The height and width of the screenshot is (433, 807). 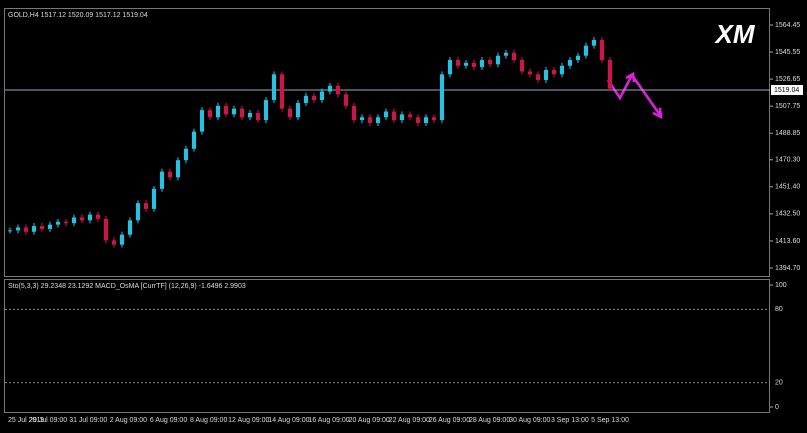 I want to click on x-tick-label: 6 Aug 09:00, so click(x=168, y=420).